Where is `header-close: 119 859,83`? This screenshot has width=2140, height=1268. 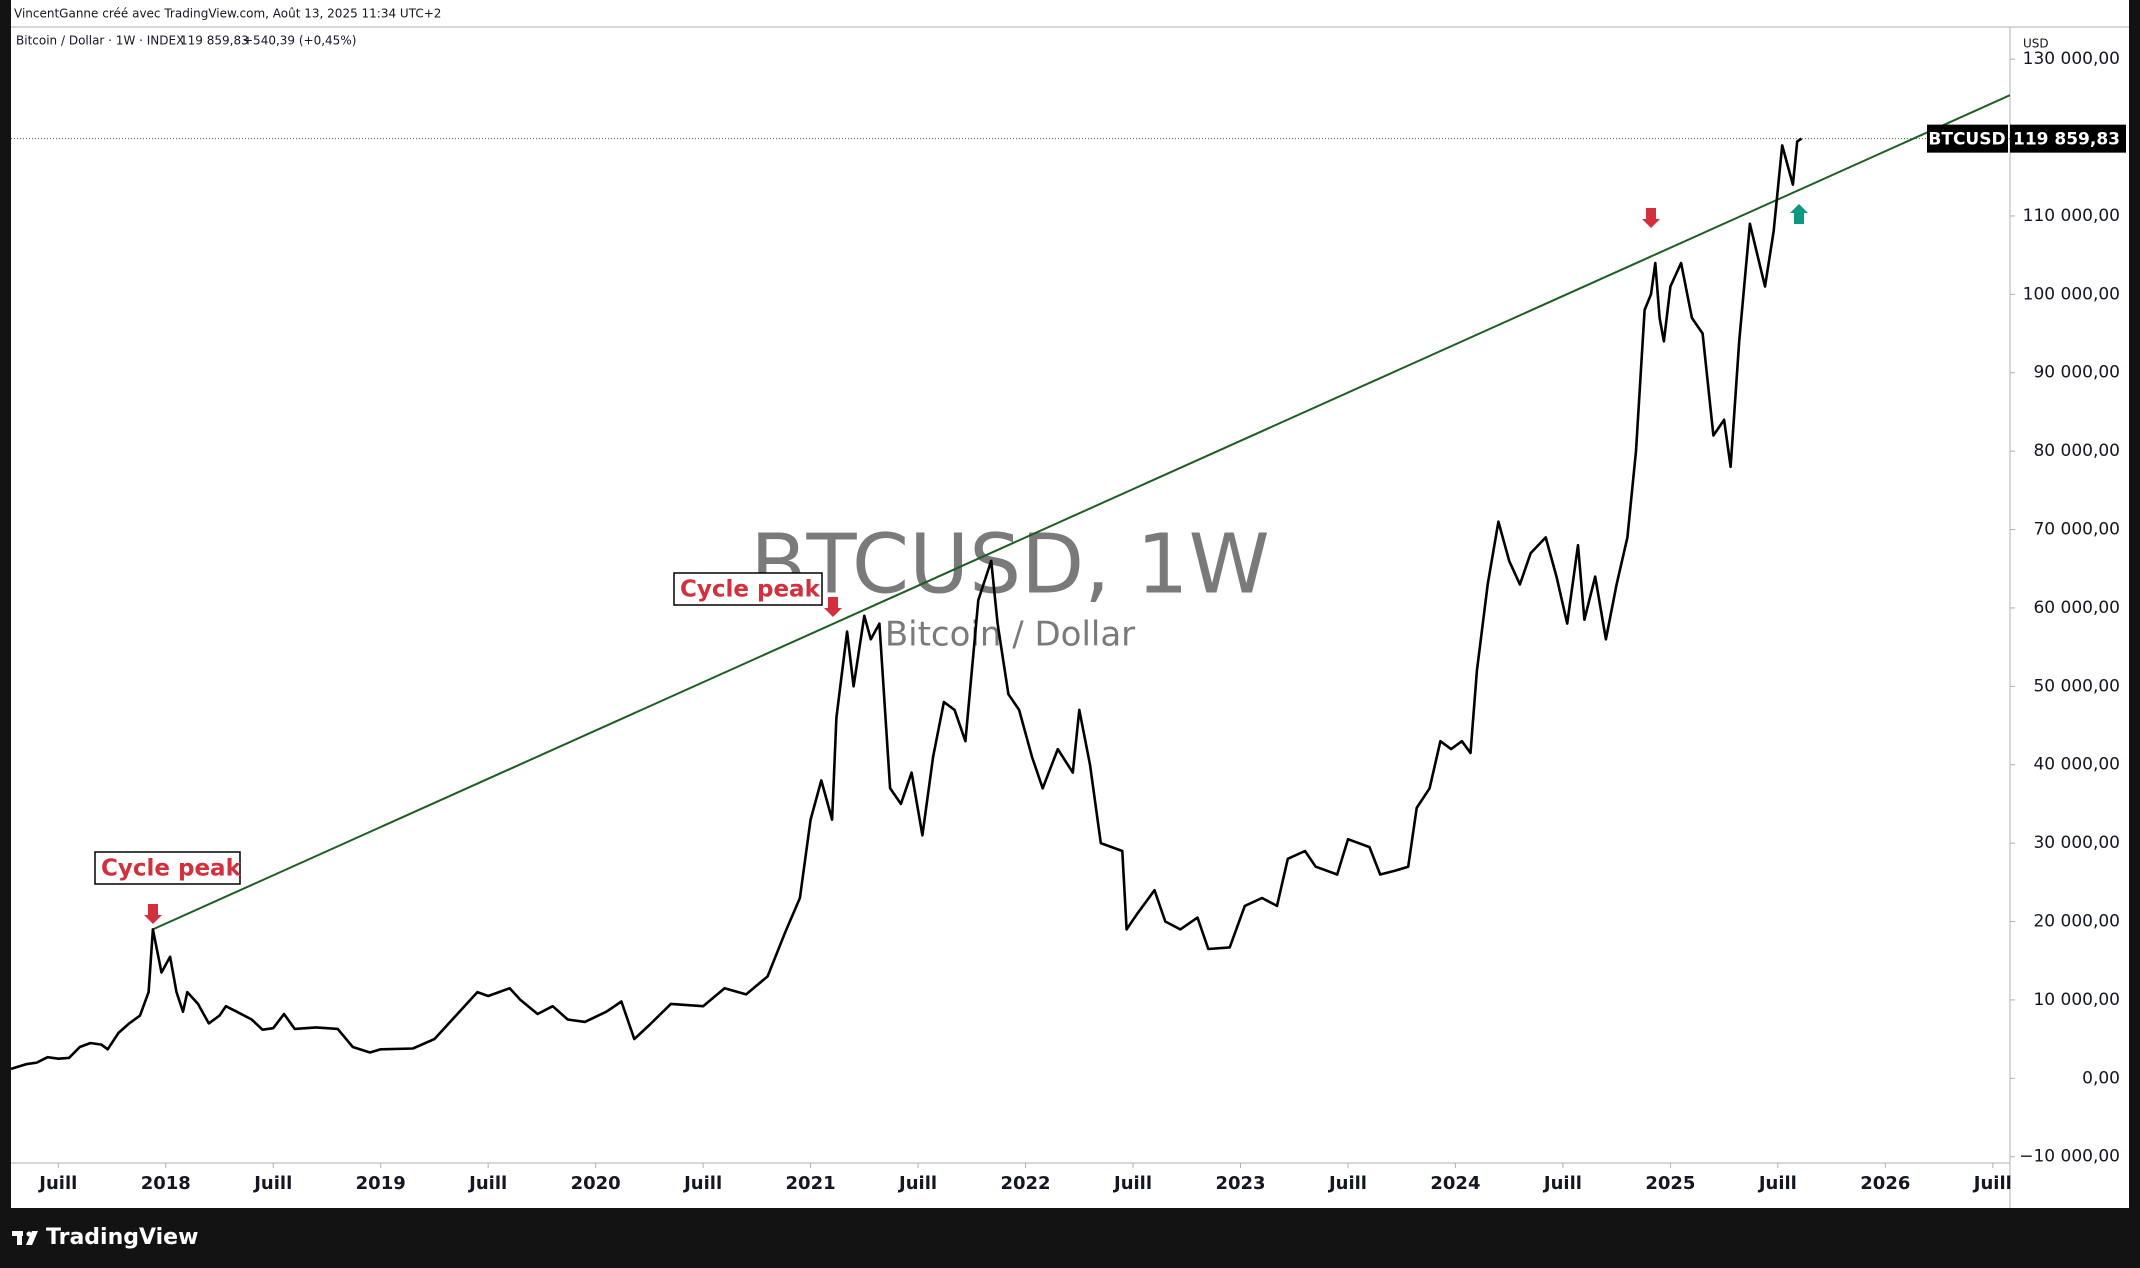 header-close: 119 859,83 is located at coordinates (214, 41).